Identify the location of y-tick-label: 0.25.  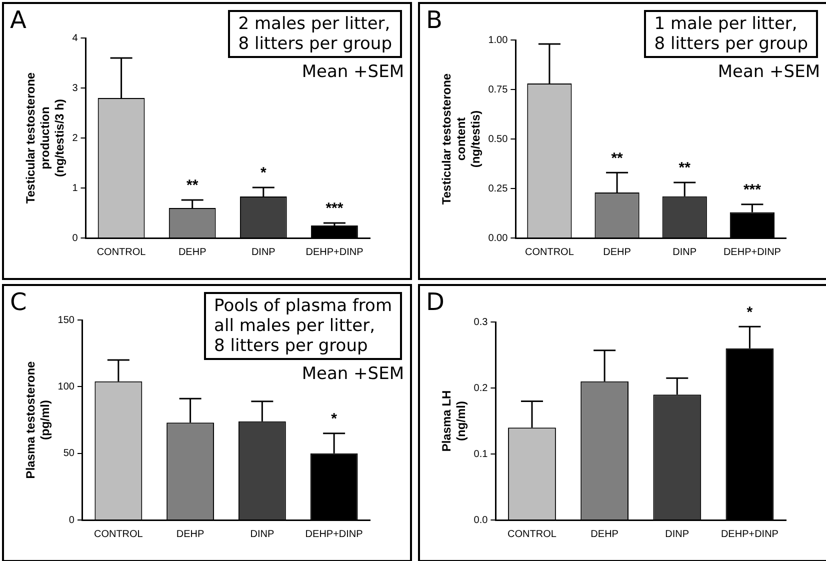
(498, 188).